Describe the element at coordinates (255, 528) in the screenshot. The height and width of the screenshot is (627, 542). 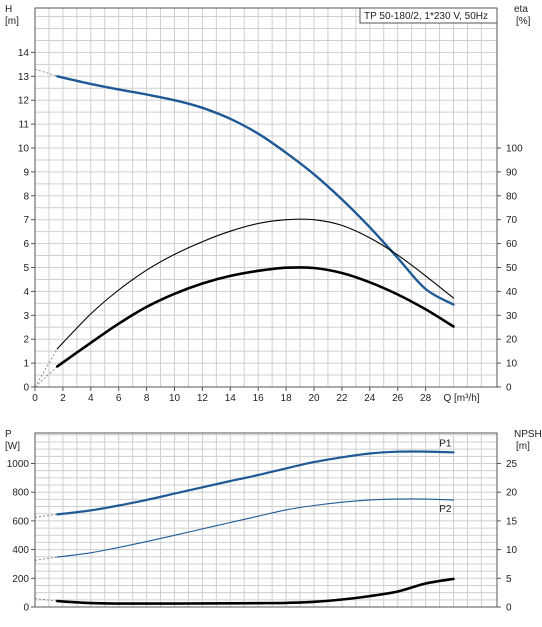
I see `series-P2-line` at that location.